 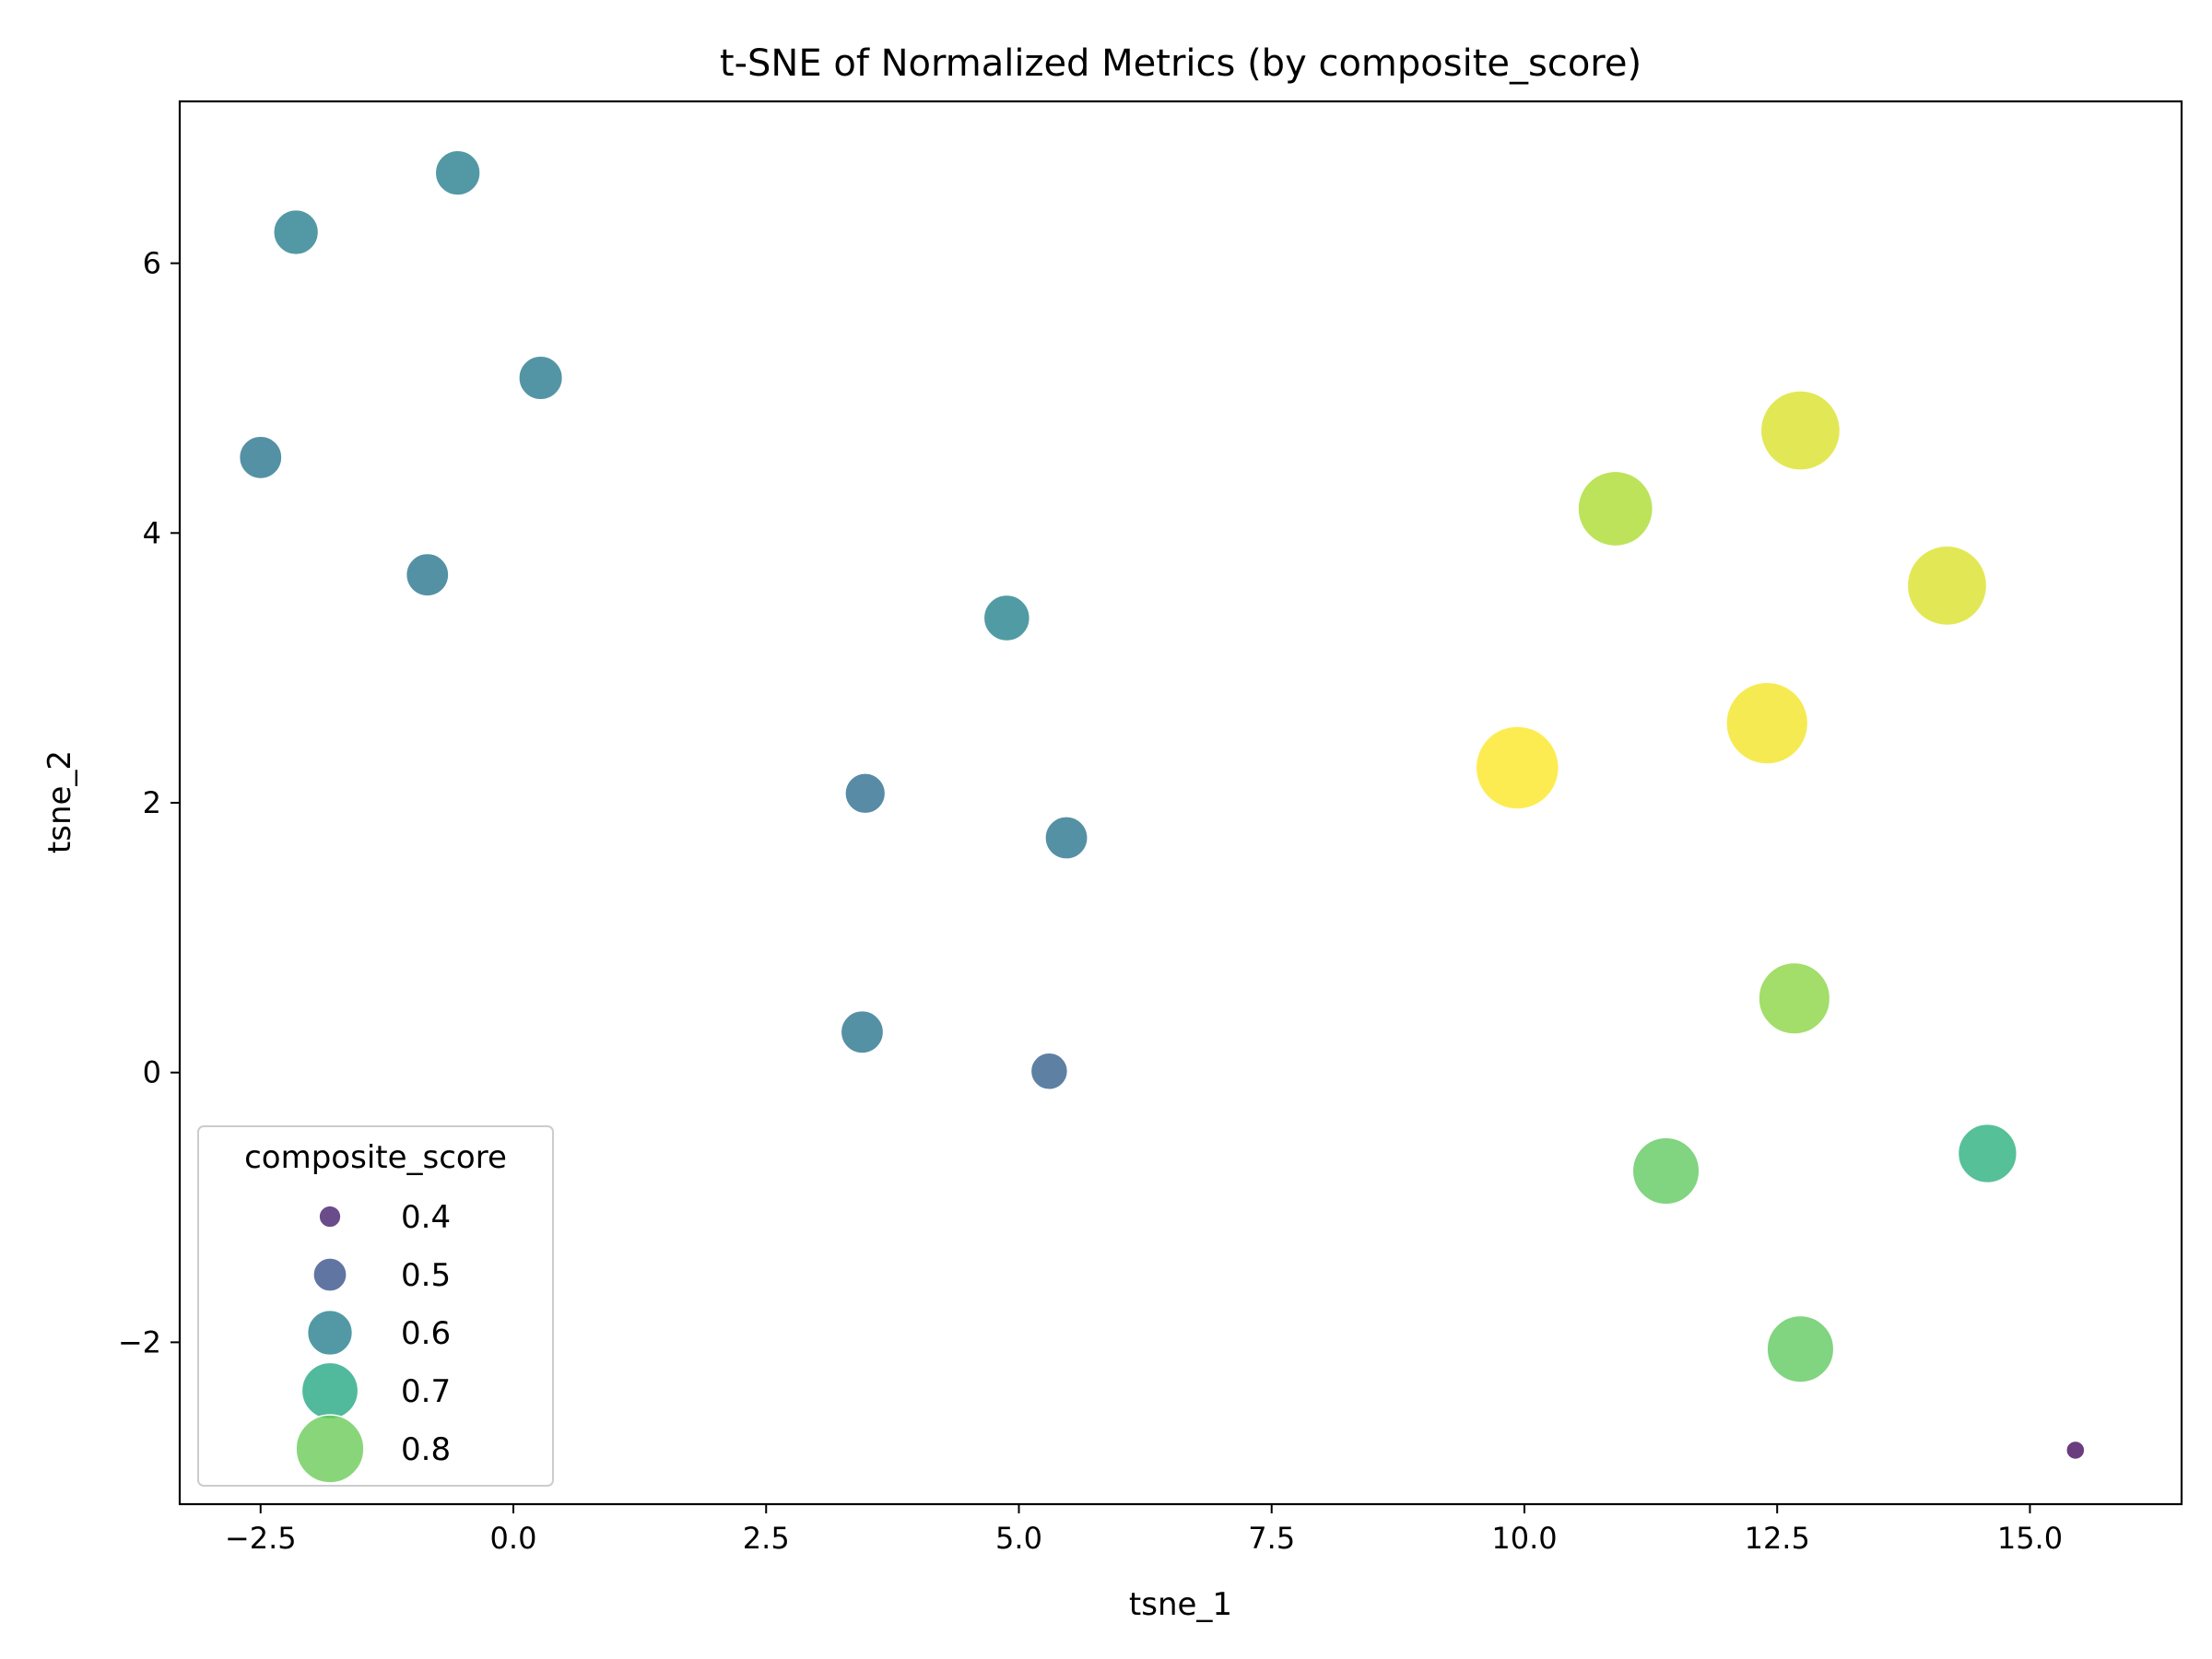 What do you see at coordinates (375, 1157) in the screenshot?
I see `legend-title: composite_score` at bounding box center [375, 1157].